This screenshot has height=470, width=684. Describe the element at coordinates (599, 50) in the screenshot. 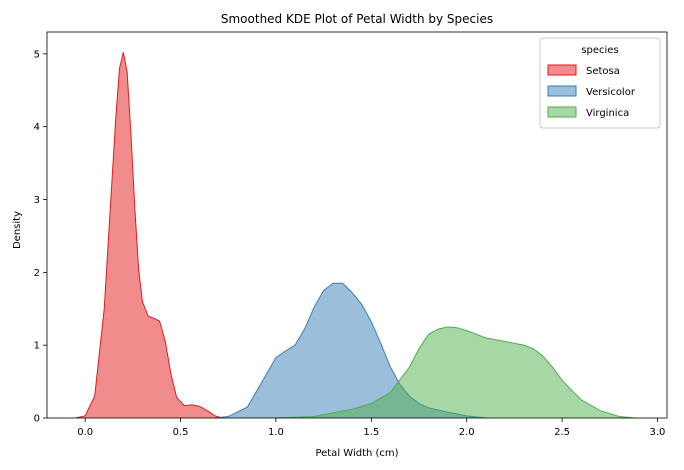

I see `legend-title: species` at that location.